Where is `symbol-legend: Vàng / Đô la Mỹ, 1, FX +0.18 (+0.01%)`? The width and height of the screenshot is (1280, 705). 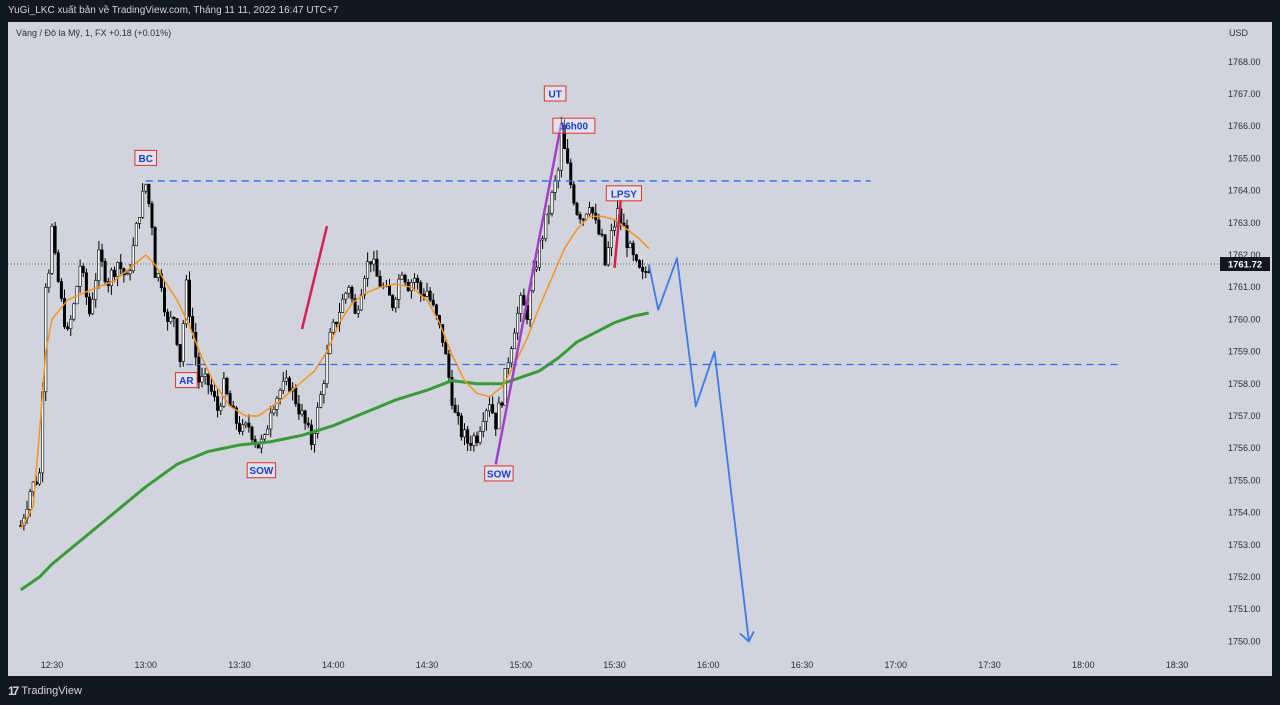
symbol-legend: Vàng / Đô la Mỹ, 1, FX +0.18 (+0.01%) is located at coordinates (94, 33).